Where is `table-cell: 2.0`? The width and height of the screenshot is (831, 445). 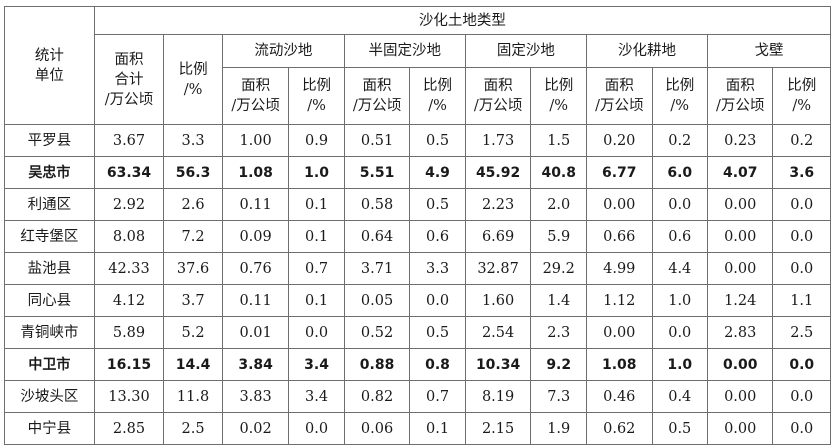
table-cell: 2.0 is located at coordinates (559, 204).